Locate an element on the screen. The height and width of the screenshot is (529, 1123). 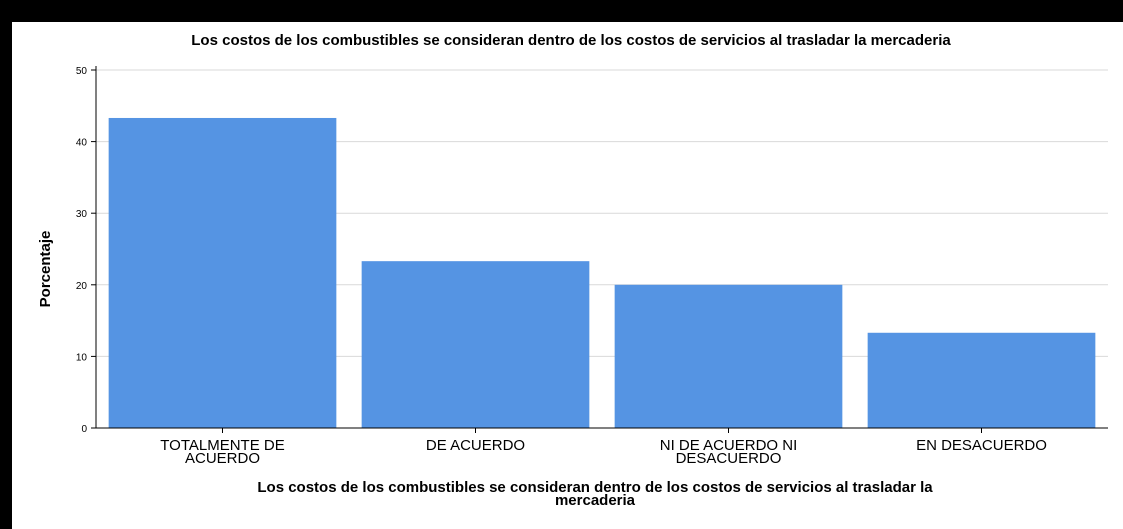
y-tick-label: 40 is located at coordinates (82, 143).